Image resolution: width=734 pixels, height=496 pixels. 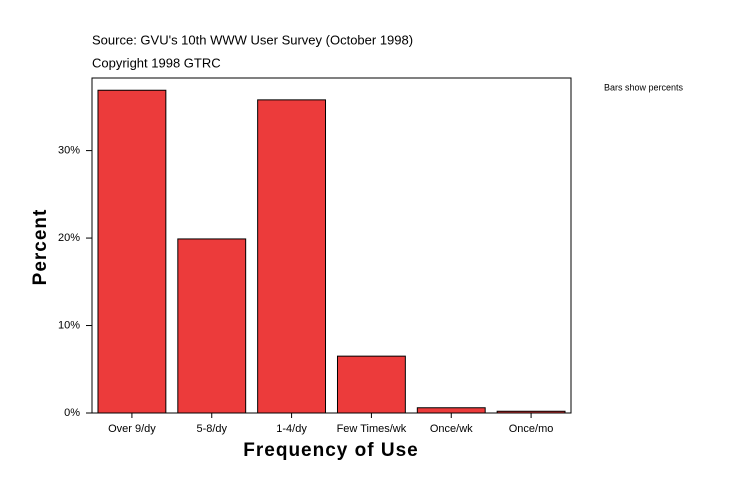 What do you see at coordinates (156, 62) in the screenshot?
I see `chart-copyright: Copyright 1998 GTRC` at bounding box center [156, 62].